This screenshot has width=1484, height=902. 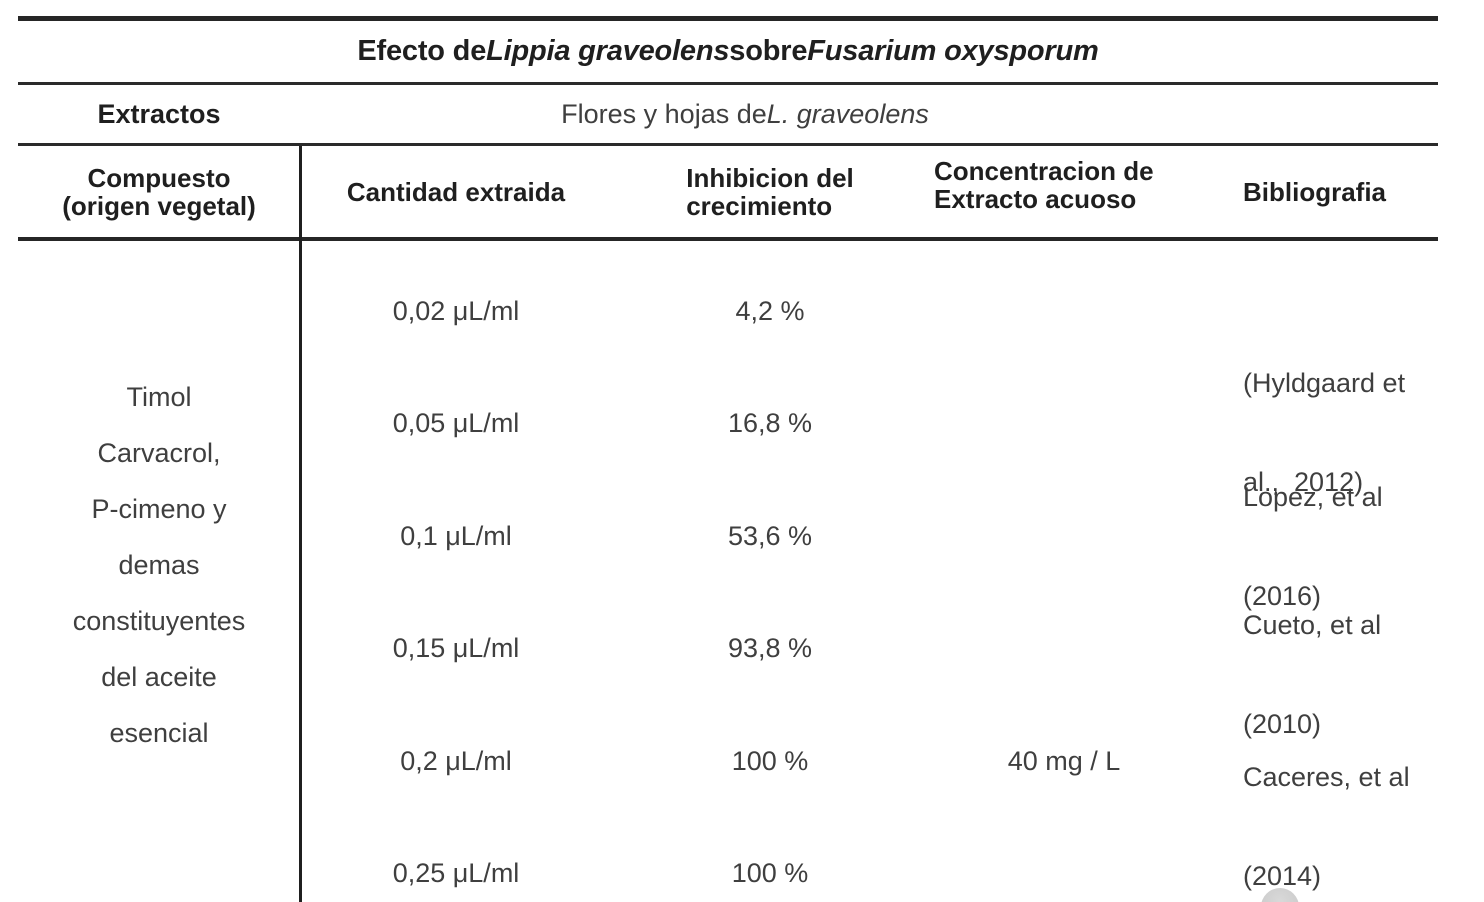 I want to click on header-bibliografia: Bibliografia, so click(x=1315, y=191).